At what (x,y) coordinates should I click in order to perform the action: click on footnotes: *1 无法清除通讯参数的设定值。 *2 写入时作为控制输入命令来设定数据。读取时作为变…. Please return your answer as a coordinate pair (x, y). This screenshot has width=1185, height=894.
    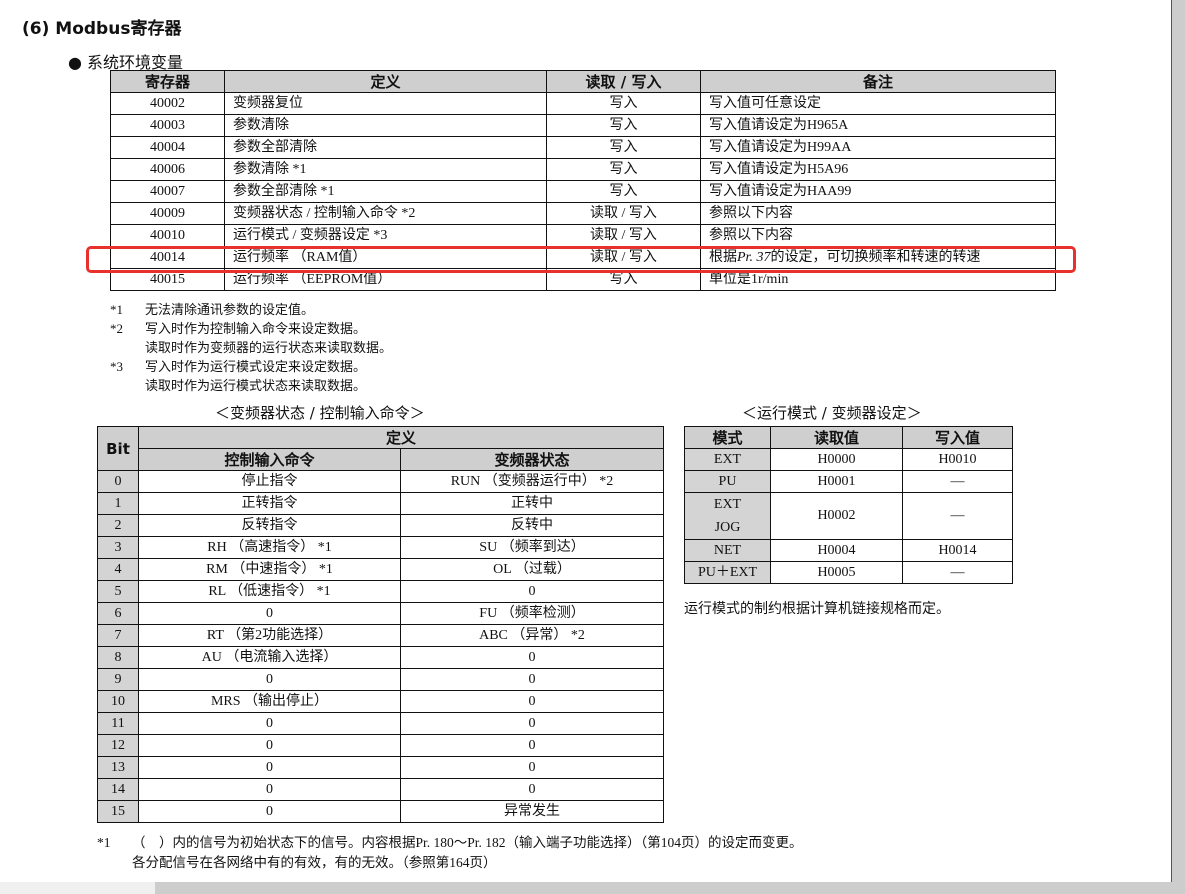
    Looking at the image, I should click on (360, 347).